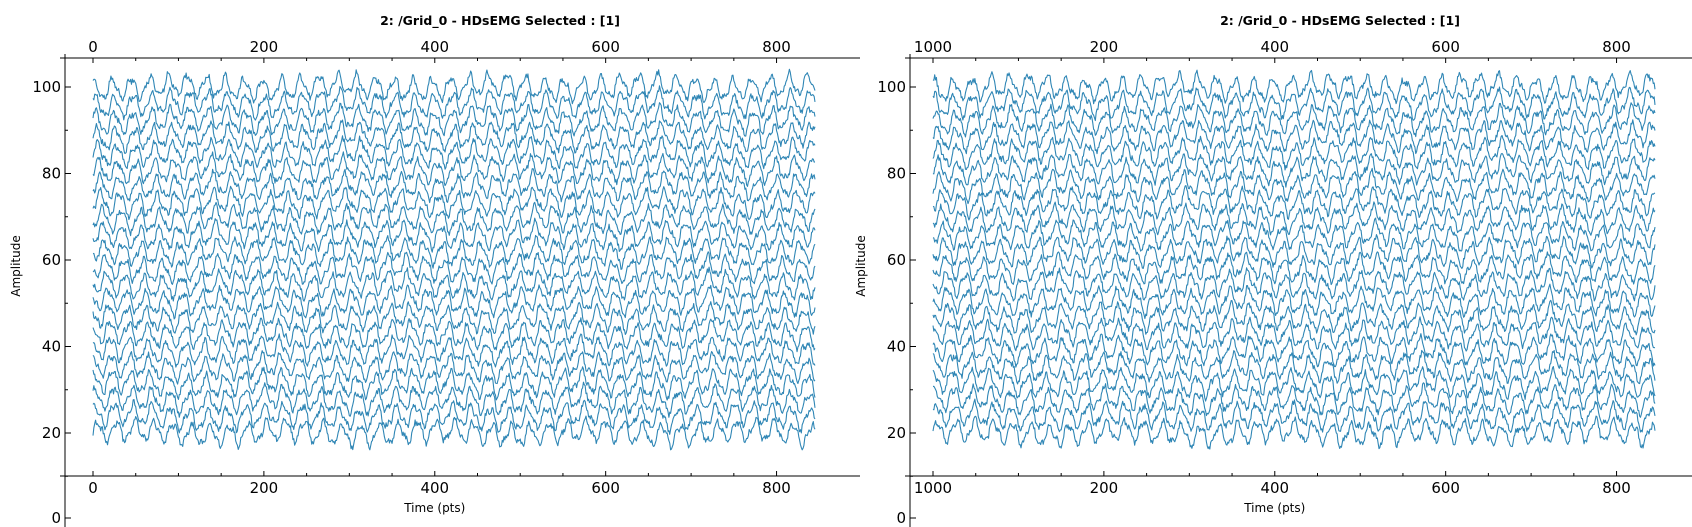 This screenshot has height=527, width=1692. I want to click on top-x-tick-label: 0, so click(93, 47).